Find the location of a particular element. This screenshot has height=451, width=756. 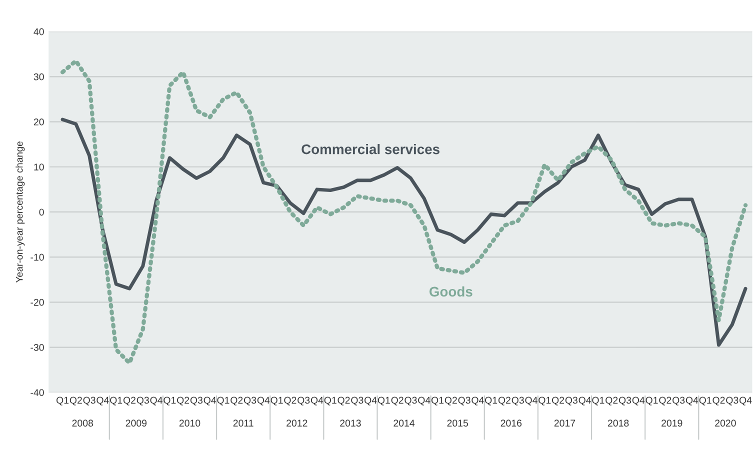

y-tick-label: -30 is located at coordinates (37, 347).